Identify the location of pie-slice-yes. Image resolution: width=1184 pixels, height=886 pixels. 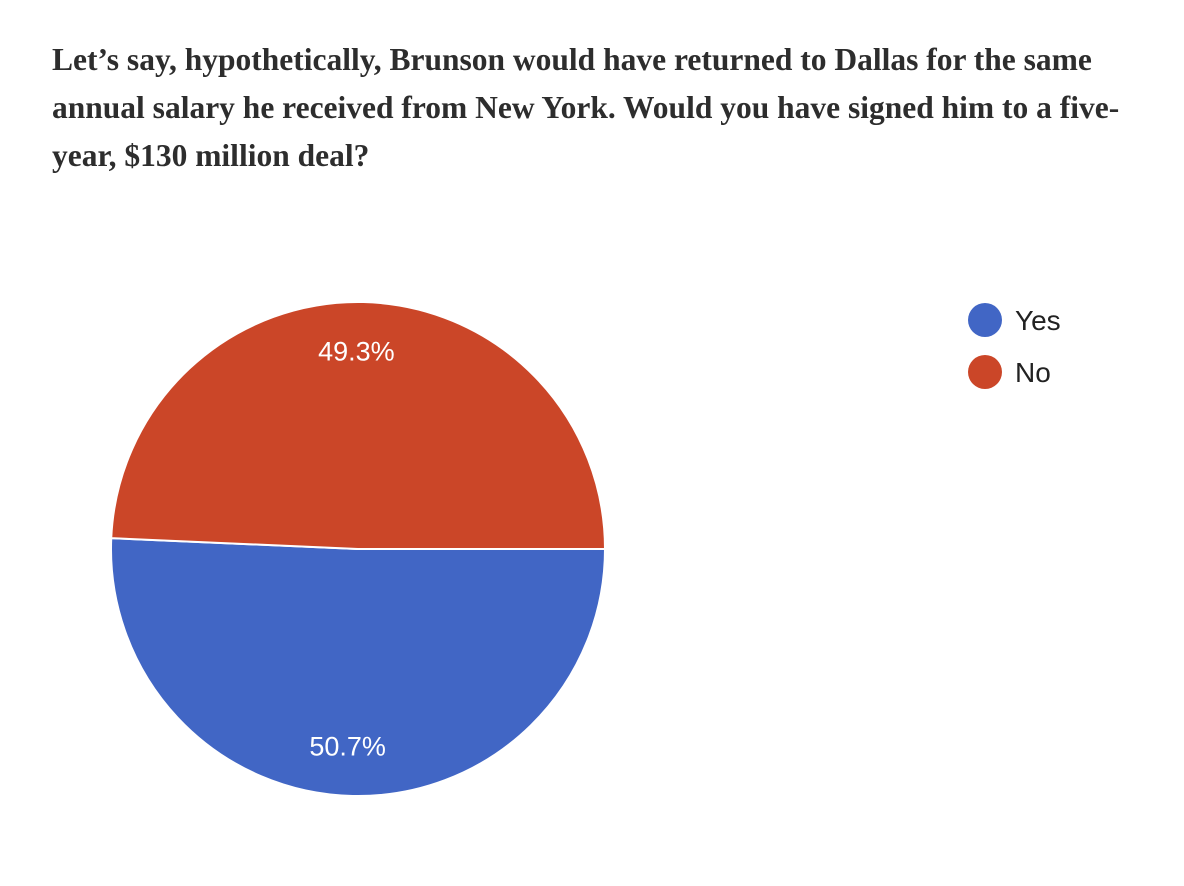
(358, 667).